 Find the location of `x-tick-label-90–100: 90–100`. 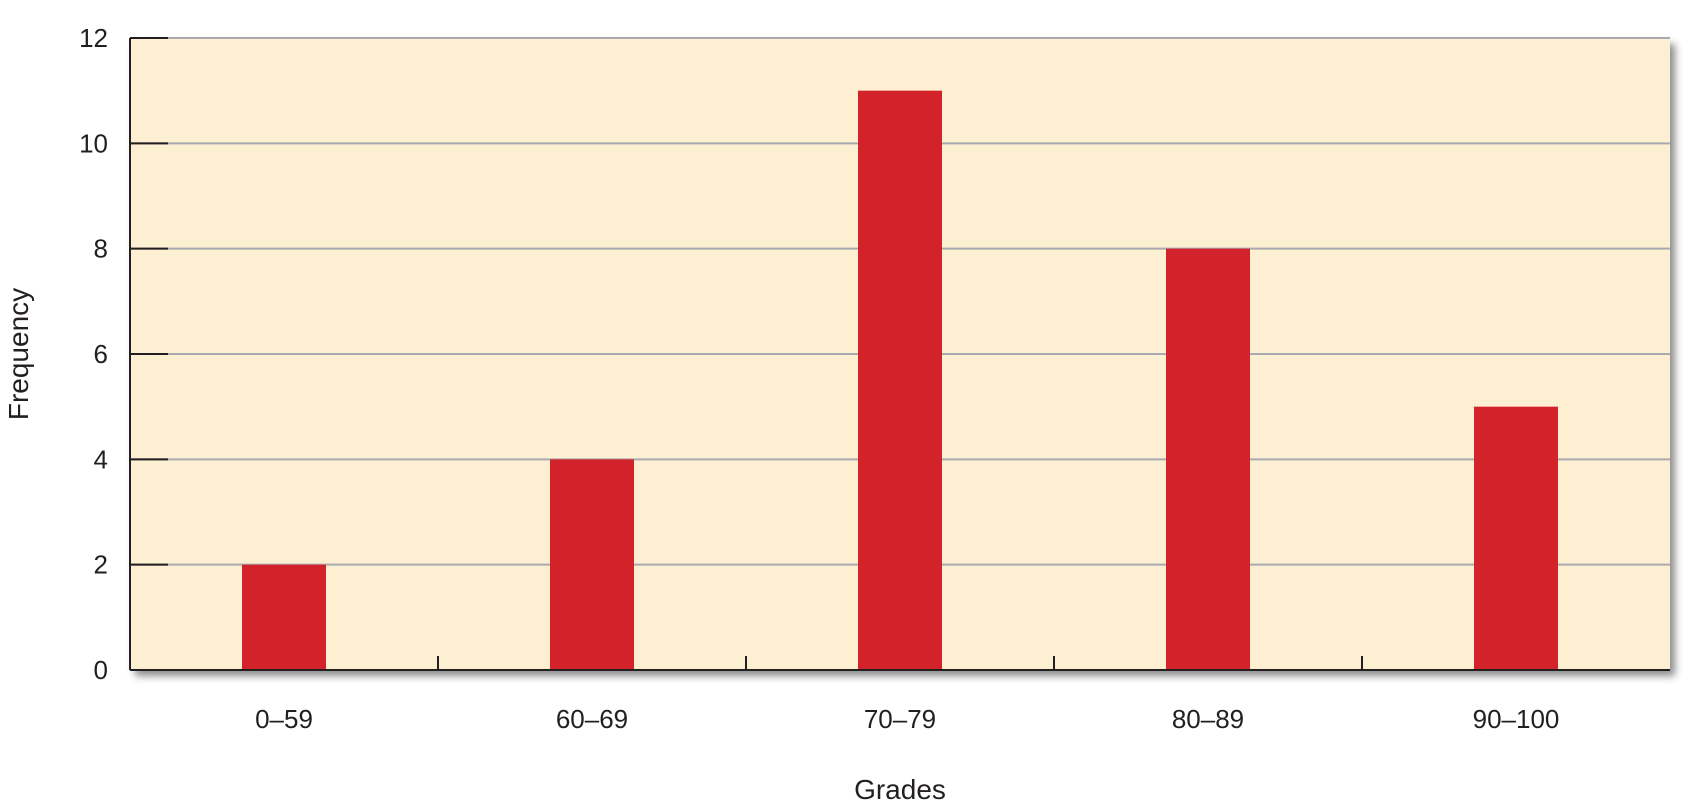

x-tick-label-90–100: 90–100 is located at coordinates (1516, 719).